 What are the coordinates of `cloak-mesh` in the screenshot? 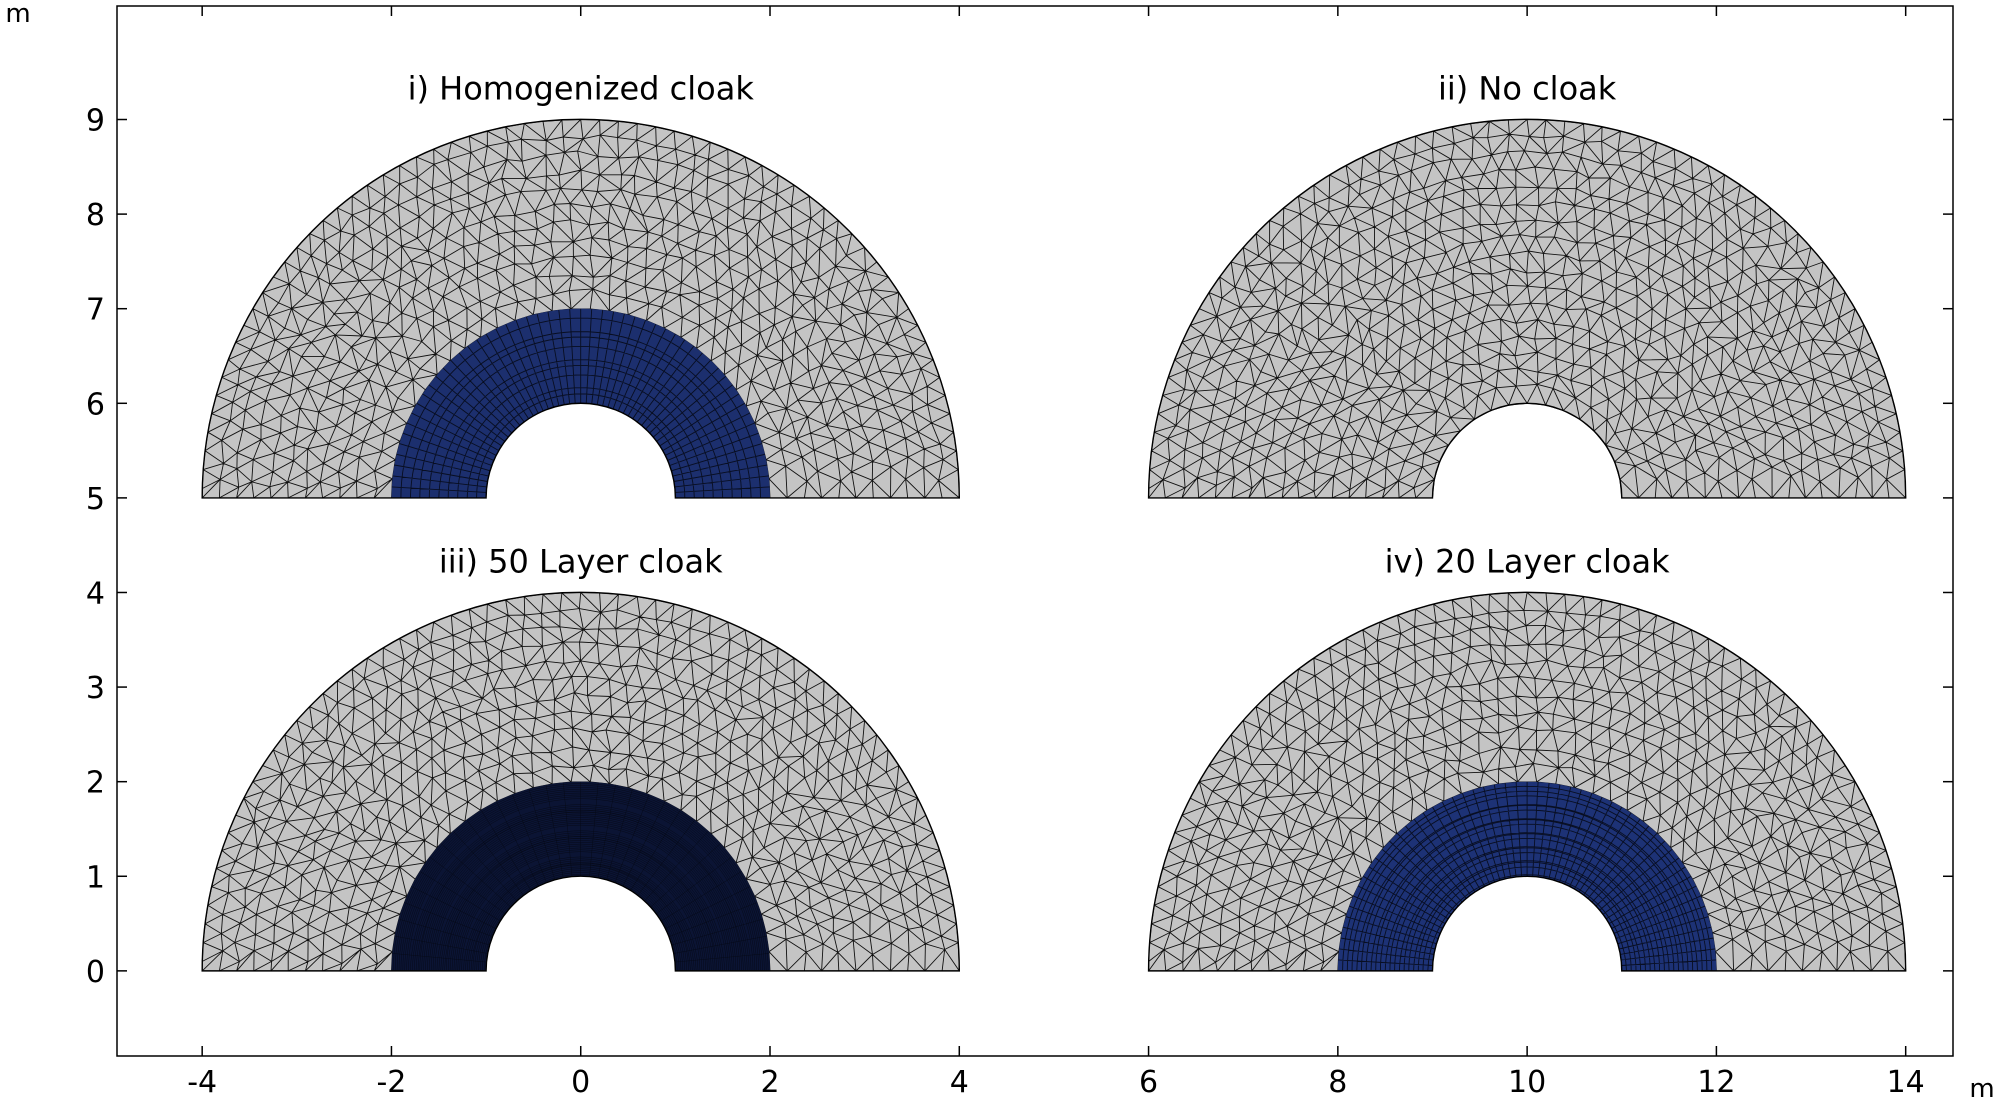 It's located at (1527, 876).